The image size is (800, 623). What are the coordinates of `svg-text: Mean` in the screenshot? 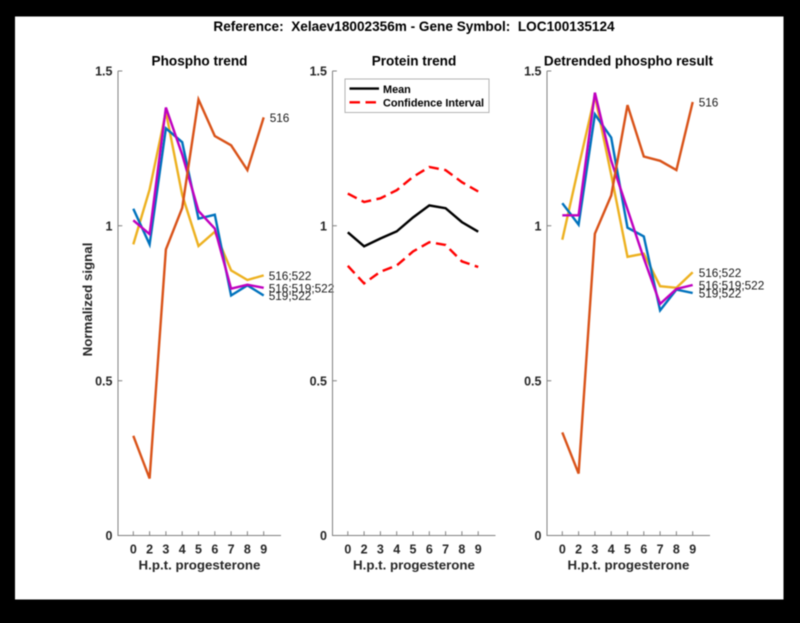 It's located at (397, 90).